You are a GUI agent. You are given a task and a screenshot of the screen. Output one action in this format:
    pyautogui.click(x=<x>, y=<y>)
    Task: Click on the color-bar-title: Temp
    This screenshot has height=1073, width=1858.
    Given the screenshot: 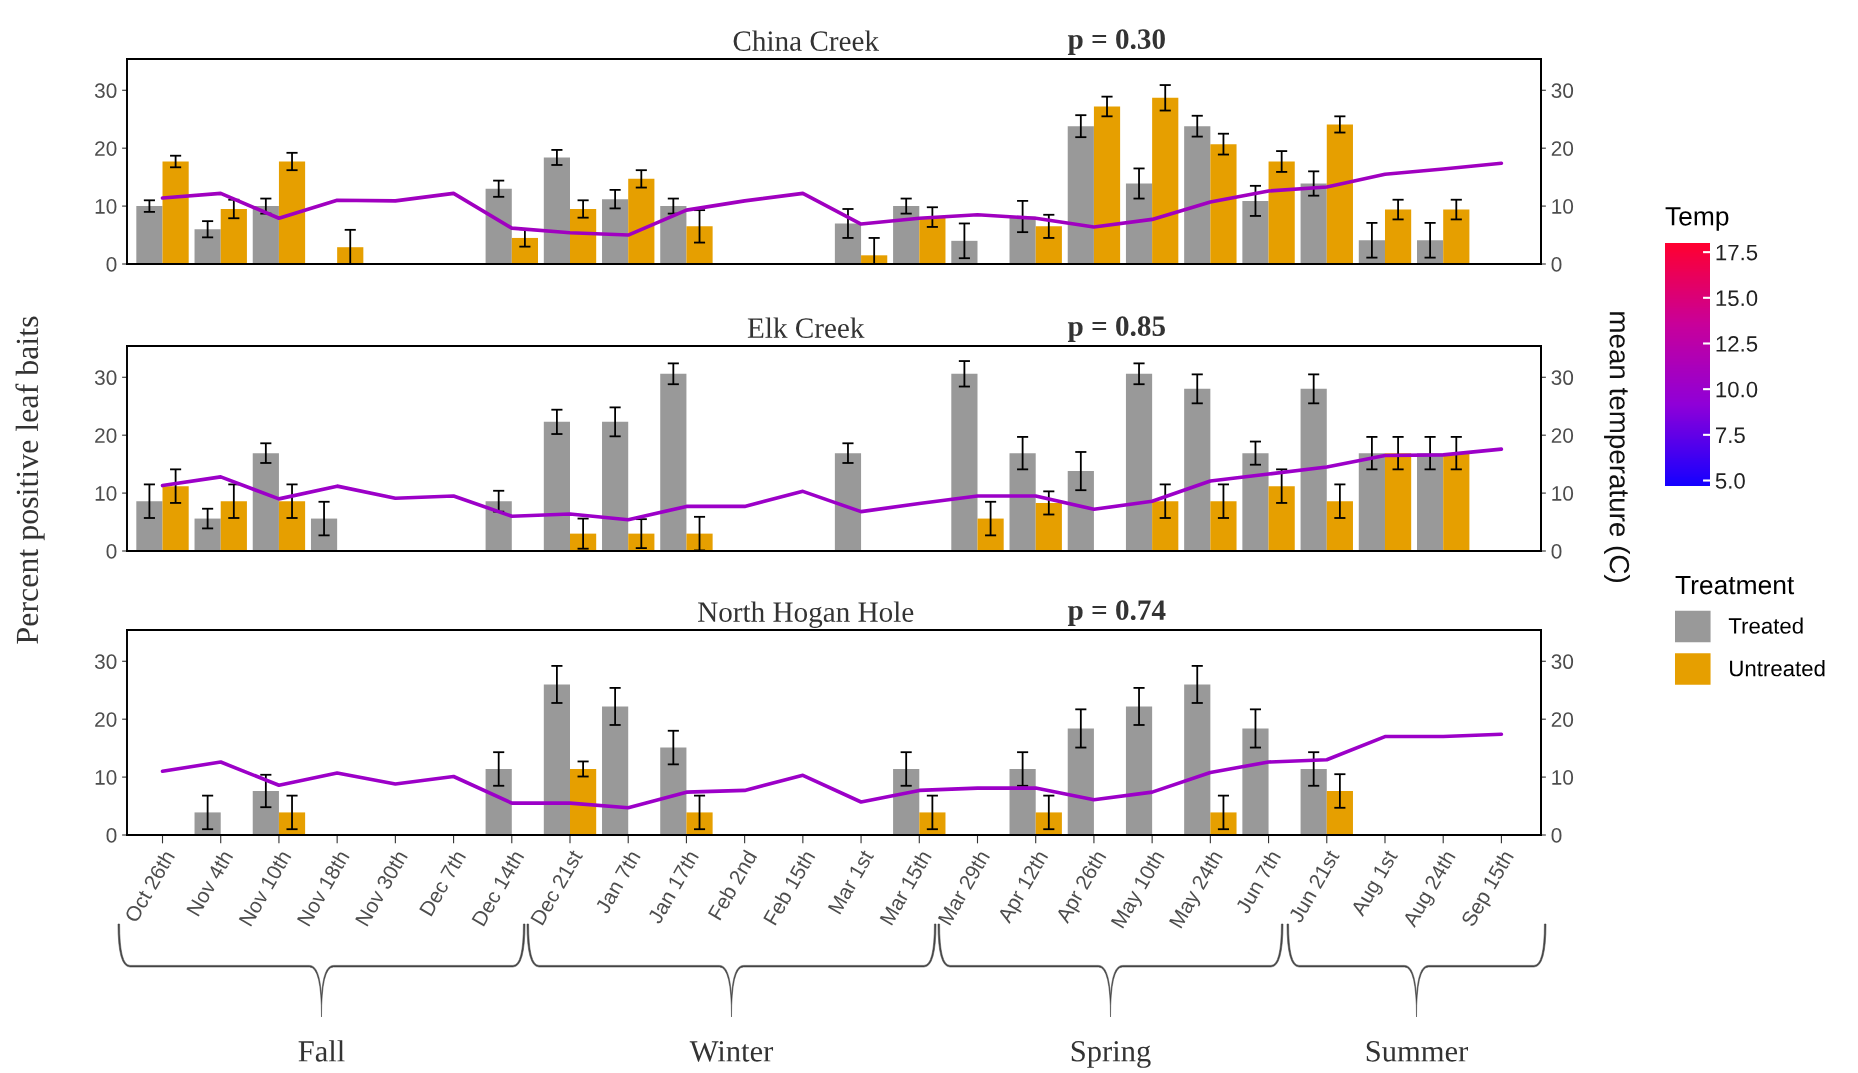 What is the action you would take?
    pyautogui.click(x=1697, y=219)
    